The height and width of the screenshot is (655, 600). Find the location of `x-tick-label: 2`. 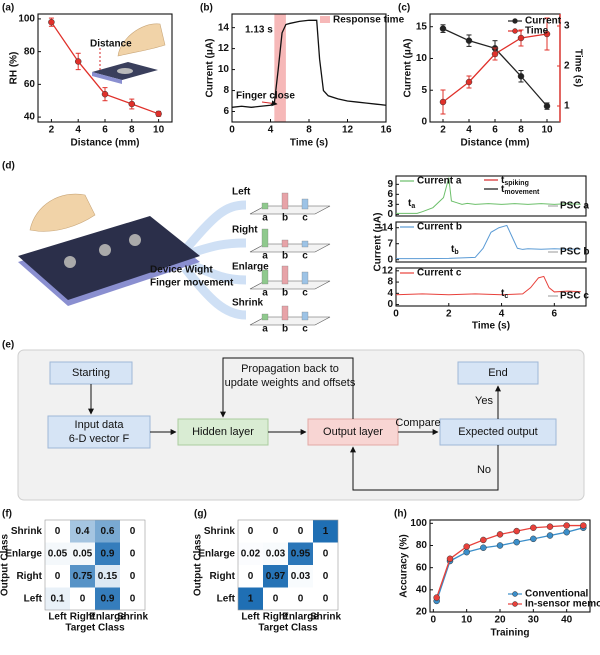

x-tick-label: 2 is located at coordinates (52, 130).